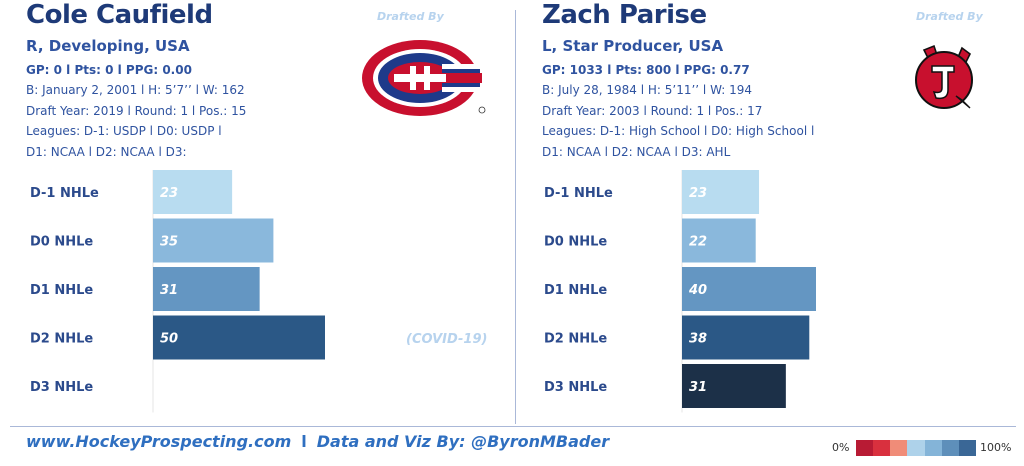 The width and height of the screenshot is (1024, 466). Describe the element at coordinates (463, 441) in the screenshot. I see `credit-text: Data and Viz By: @ByronMBader` at that location.